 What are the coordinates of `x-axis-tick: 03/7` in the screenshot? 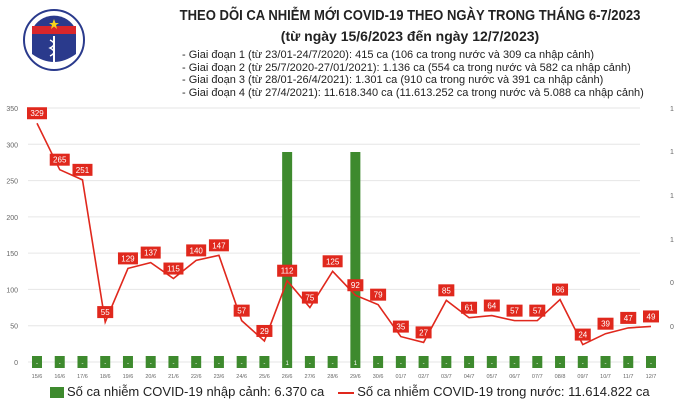 It's located at (446, 377).